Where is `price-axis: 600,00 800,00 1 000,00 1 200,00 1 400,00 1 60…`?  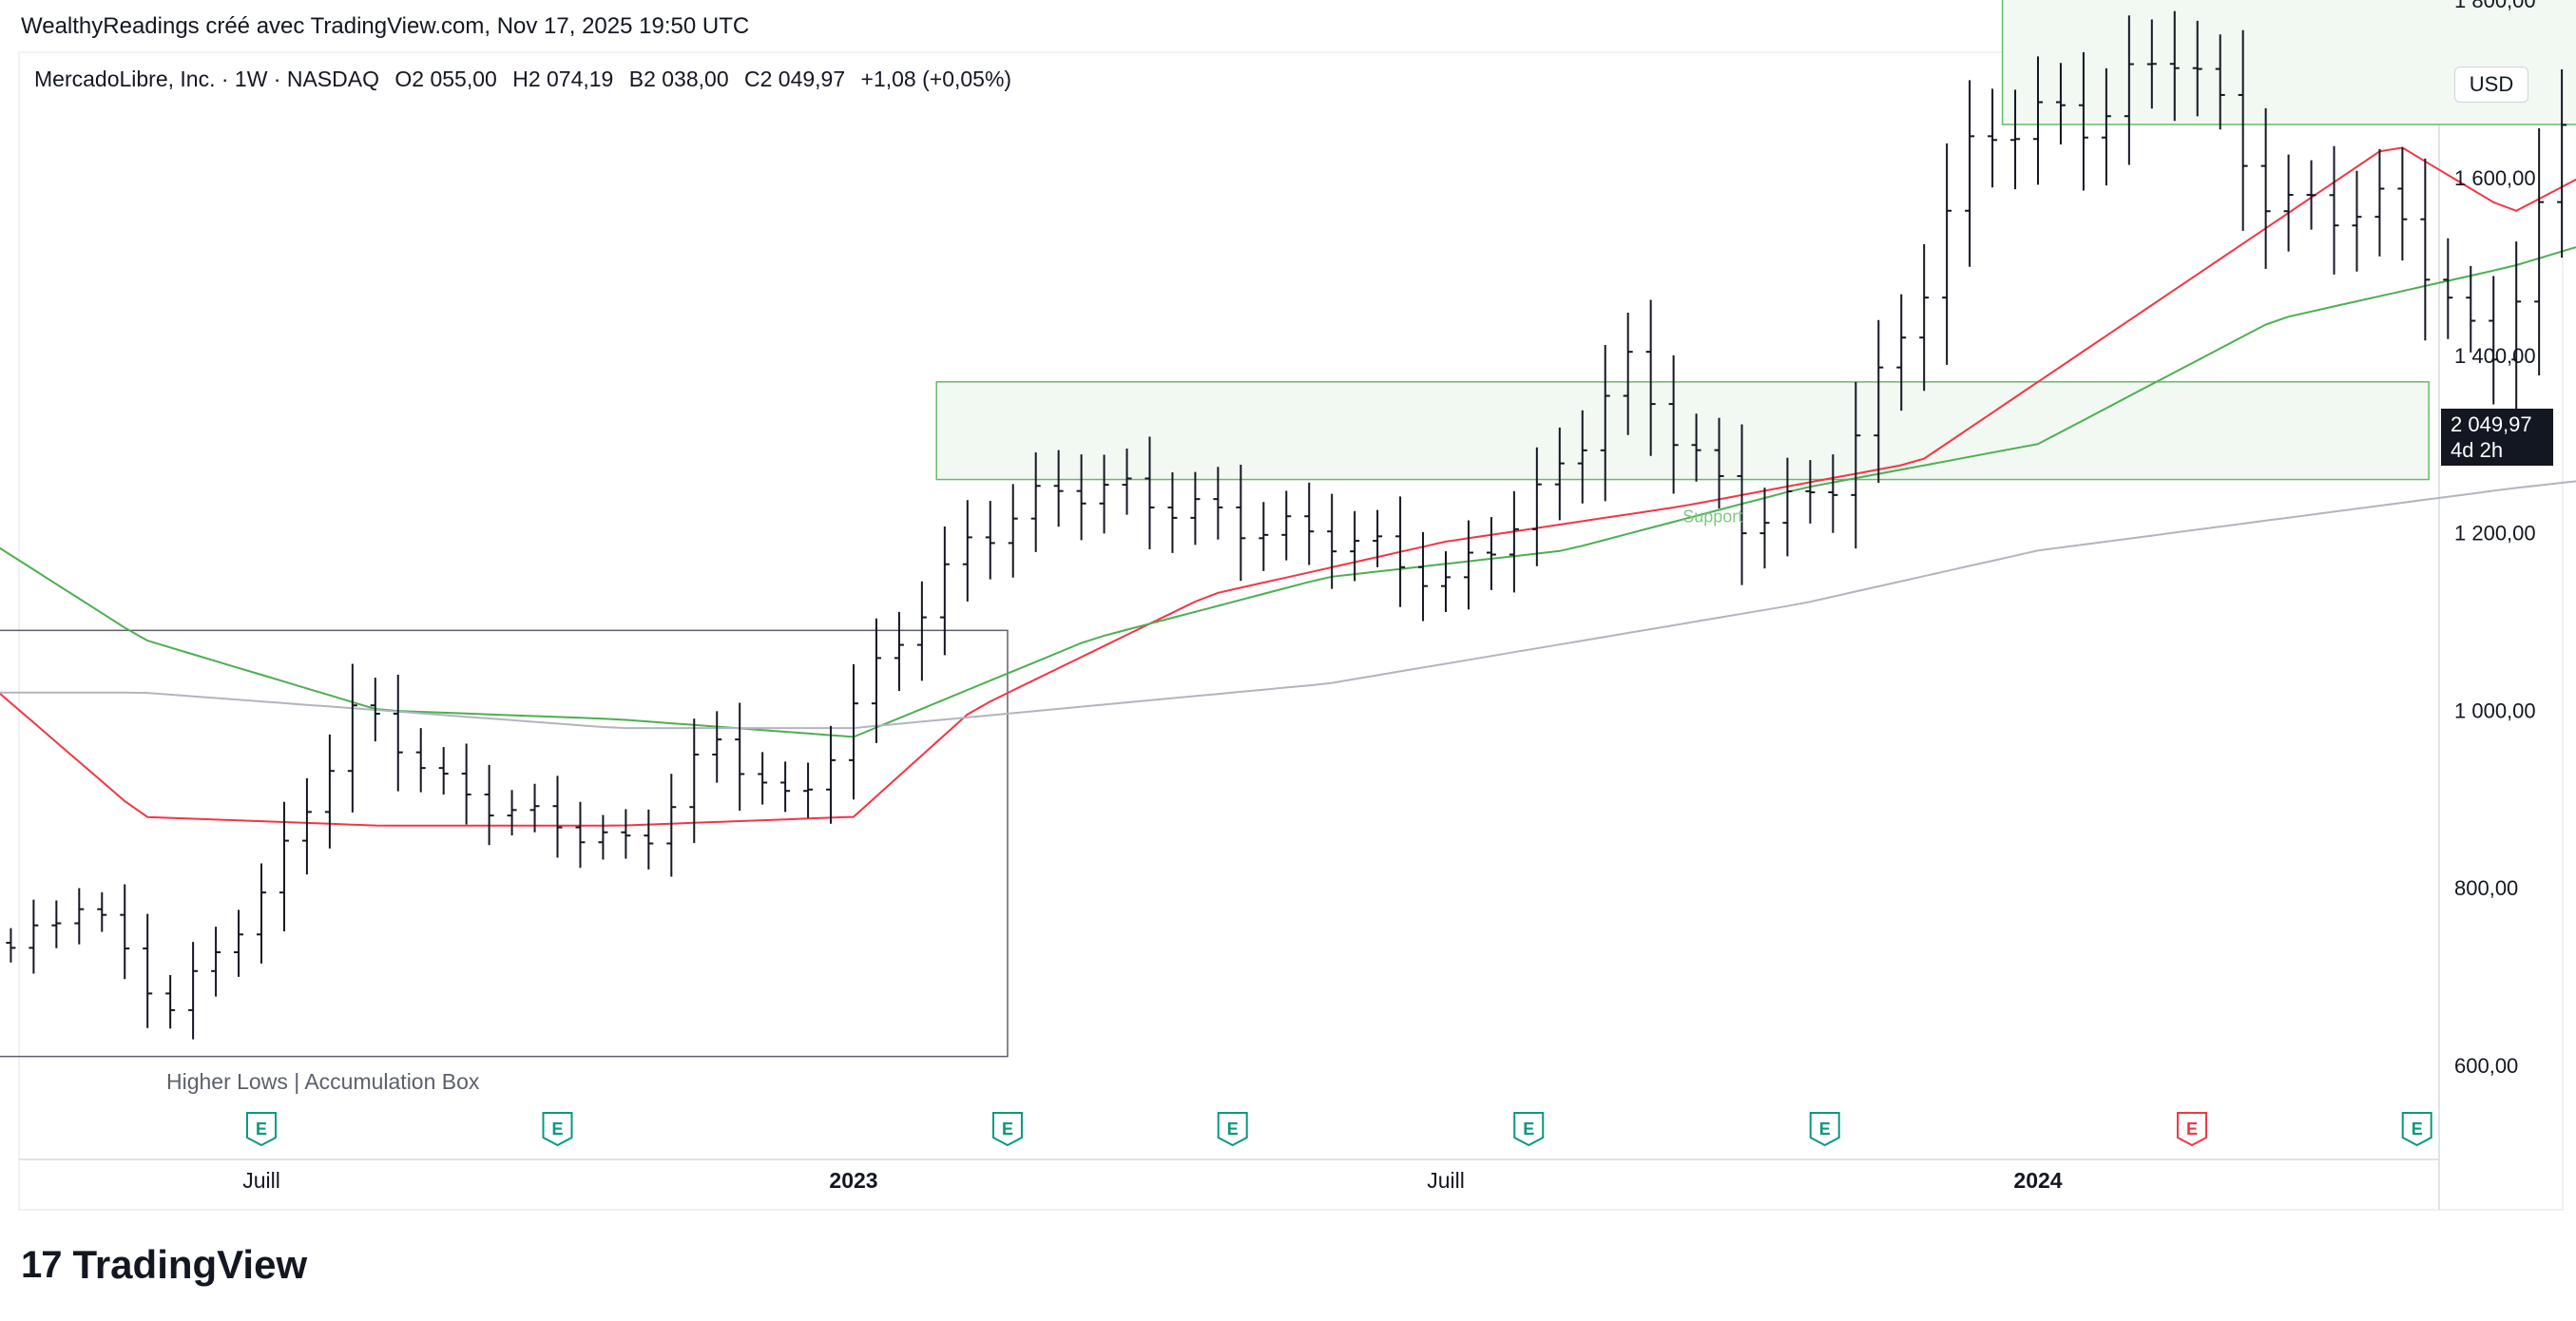 price-axis: 600,00 800,00 1 000,00 1 200,00 1 400,00 1 60… is located at coordinates (2495, 539).